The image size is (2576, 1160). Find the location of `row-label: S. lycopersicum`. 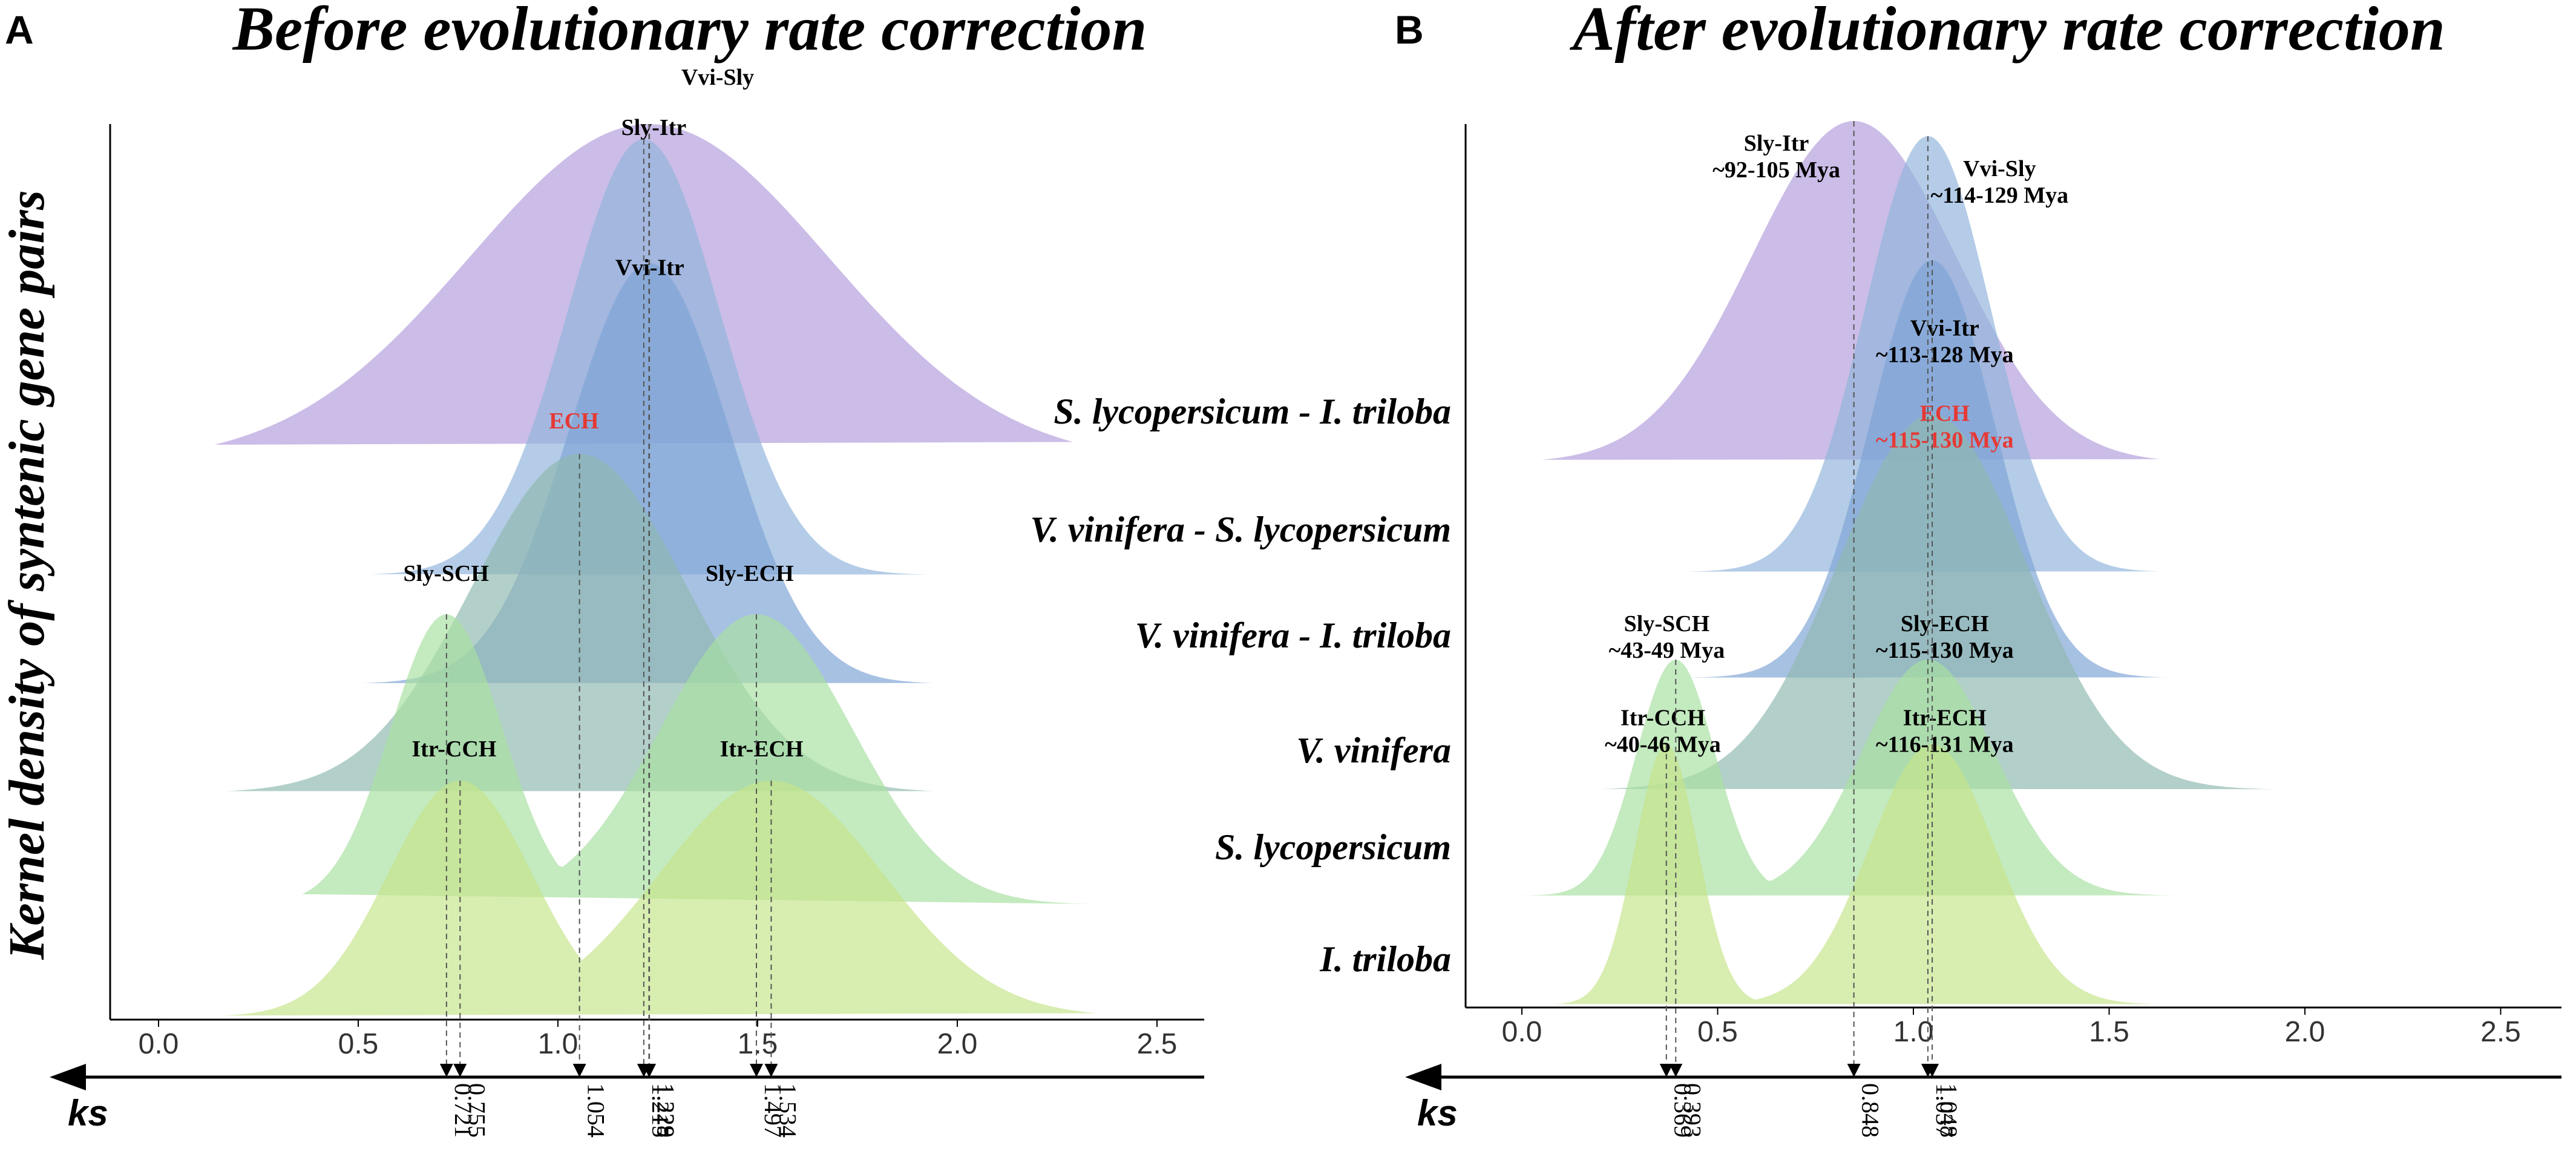

row-label: S. lycopersicum is located at coordinates (1333, 847).